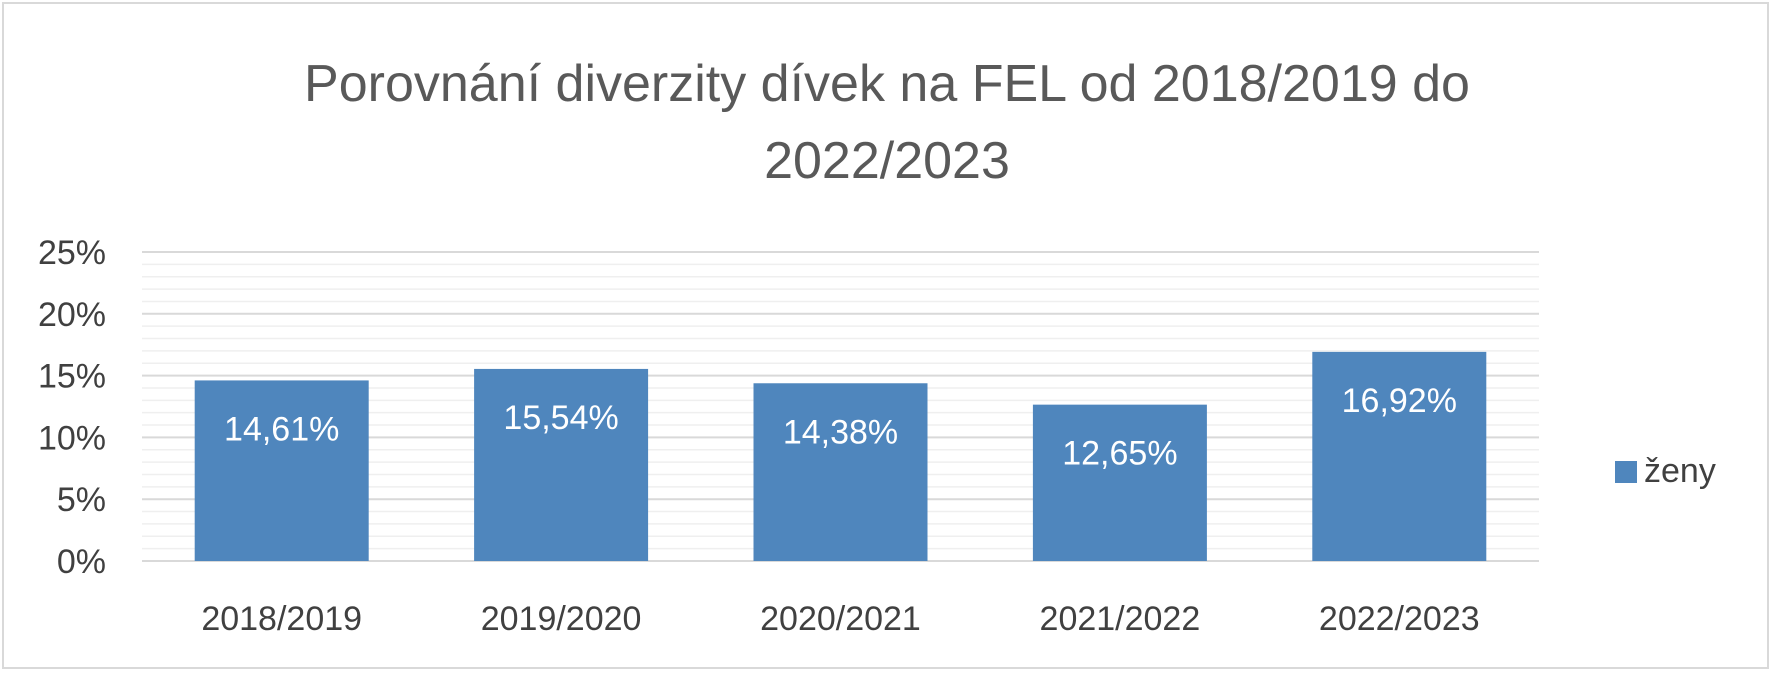 This screenshot has width=1773, height=673. What do you see at coordinates (560, 418) in the screenshot?
I see `data-label: 15,54%` at bounding box center [560, 418].